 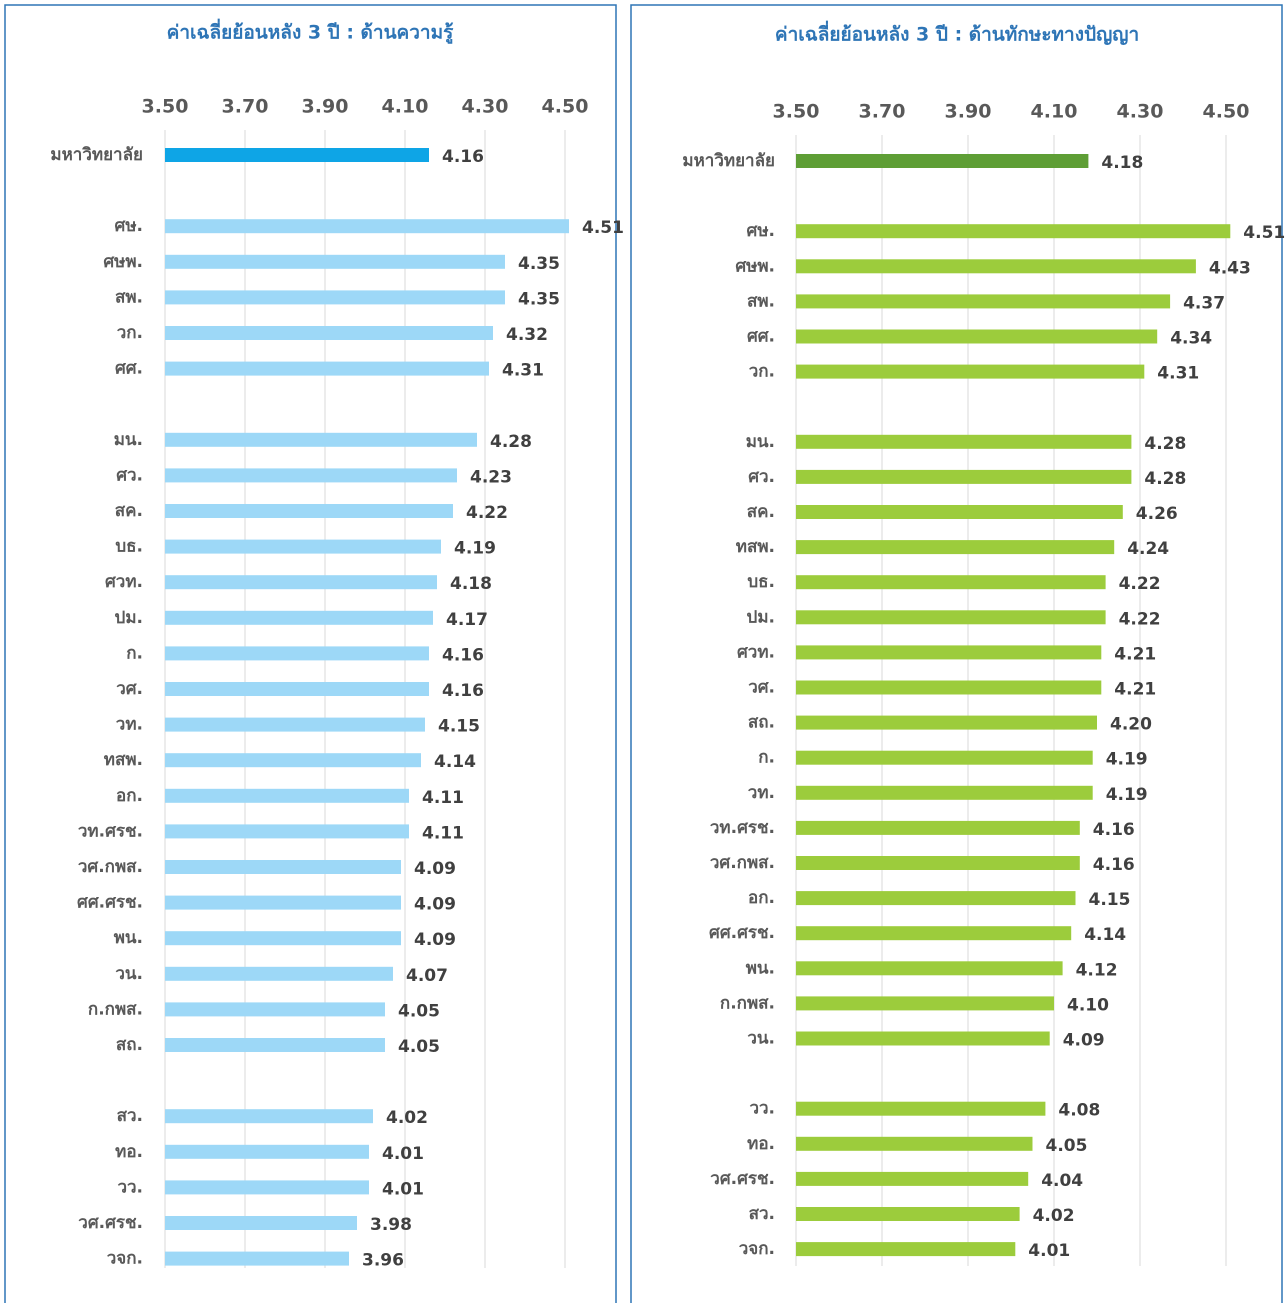 I want to click on value-label: 4.08, so click(x=1079, y=1111).